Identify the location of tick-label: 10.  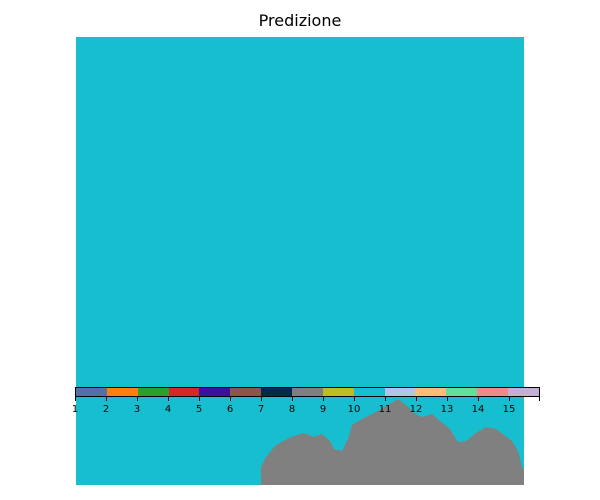
(354, 409).